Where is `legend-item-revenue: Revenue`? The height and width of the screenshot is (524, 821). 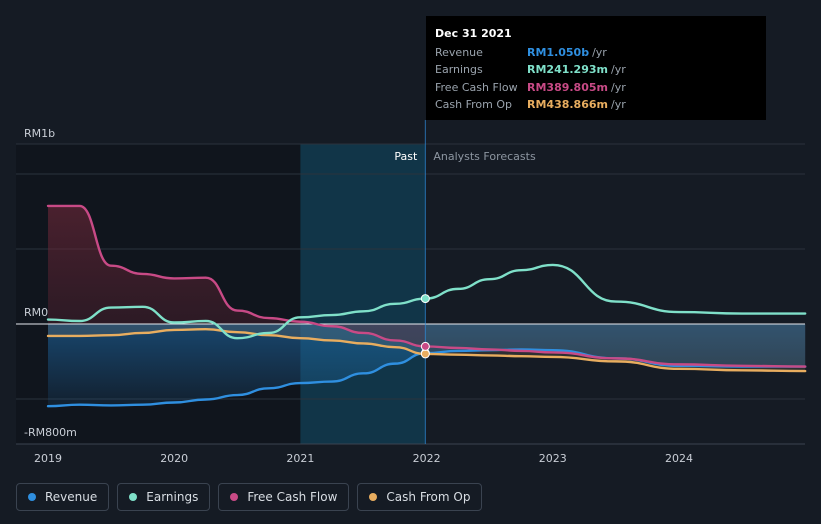 legend-item-revenue: Revenue is located at coordinates (63, 497).